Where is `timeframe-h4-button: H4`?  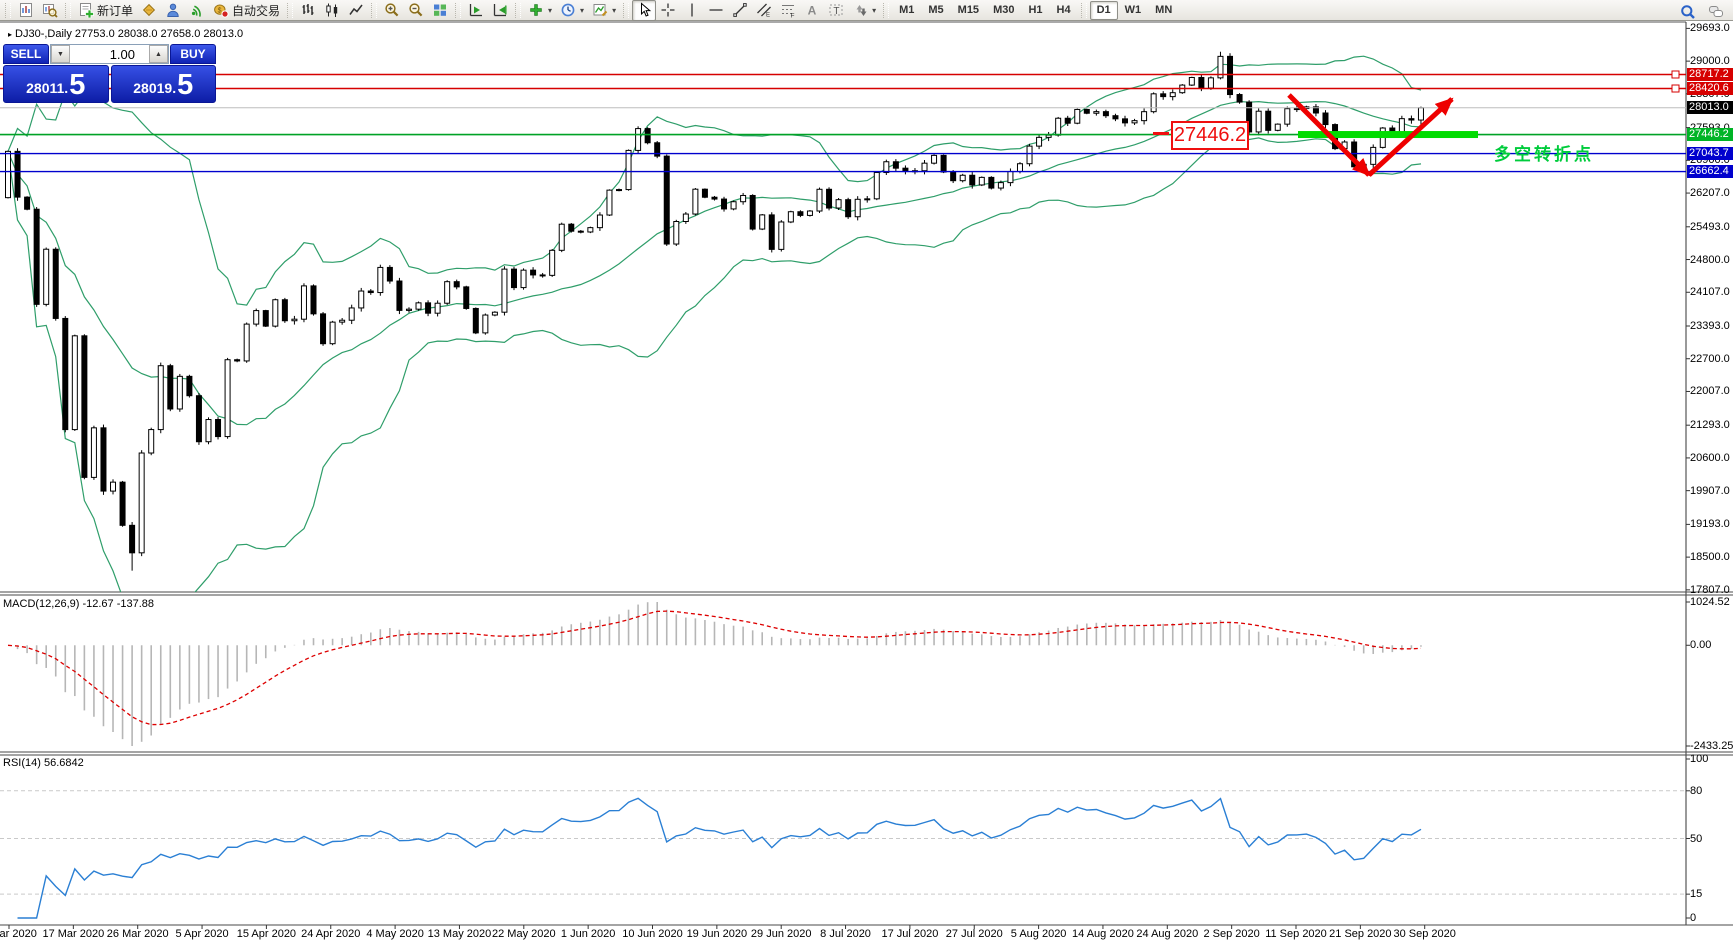 timeframe-h4-button: H4 is located at coordinates (1063, 10).